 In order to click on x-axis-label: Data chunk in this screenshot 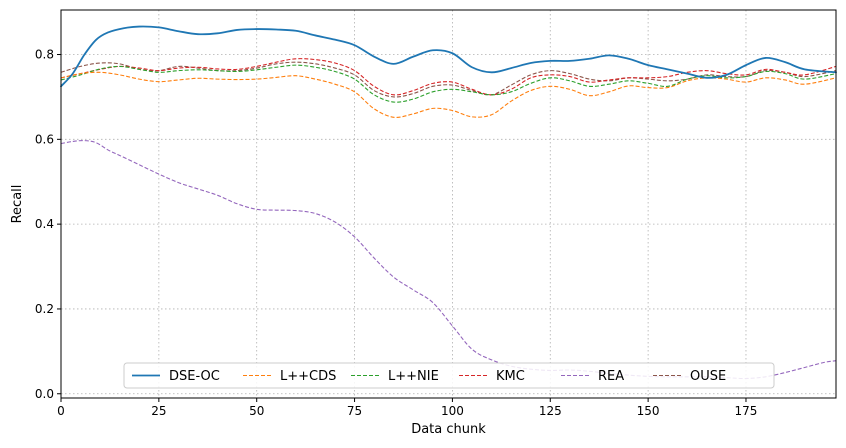, I will do `click(448, 429)`.